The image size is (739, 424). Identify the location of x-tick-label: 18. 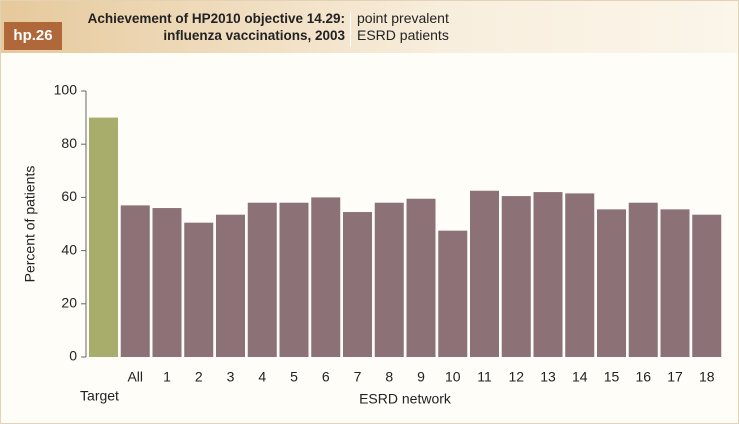
(707, 377).